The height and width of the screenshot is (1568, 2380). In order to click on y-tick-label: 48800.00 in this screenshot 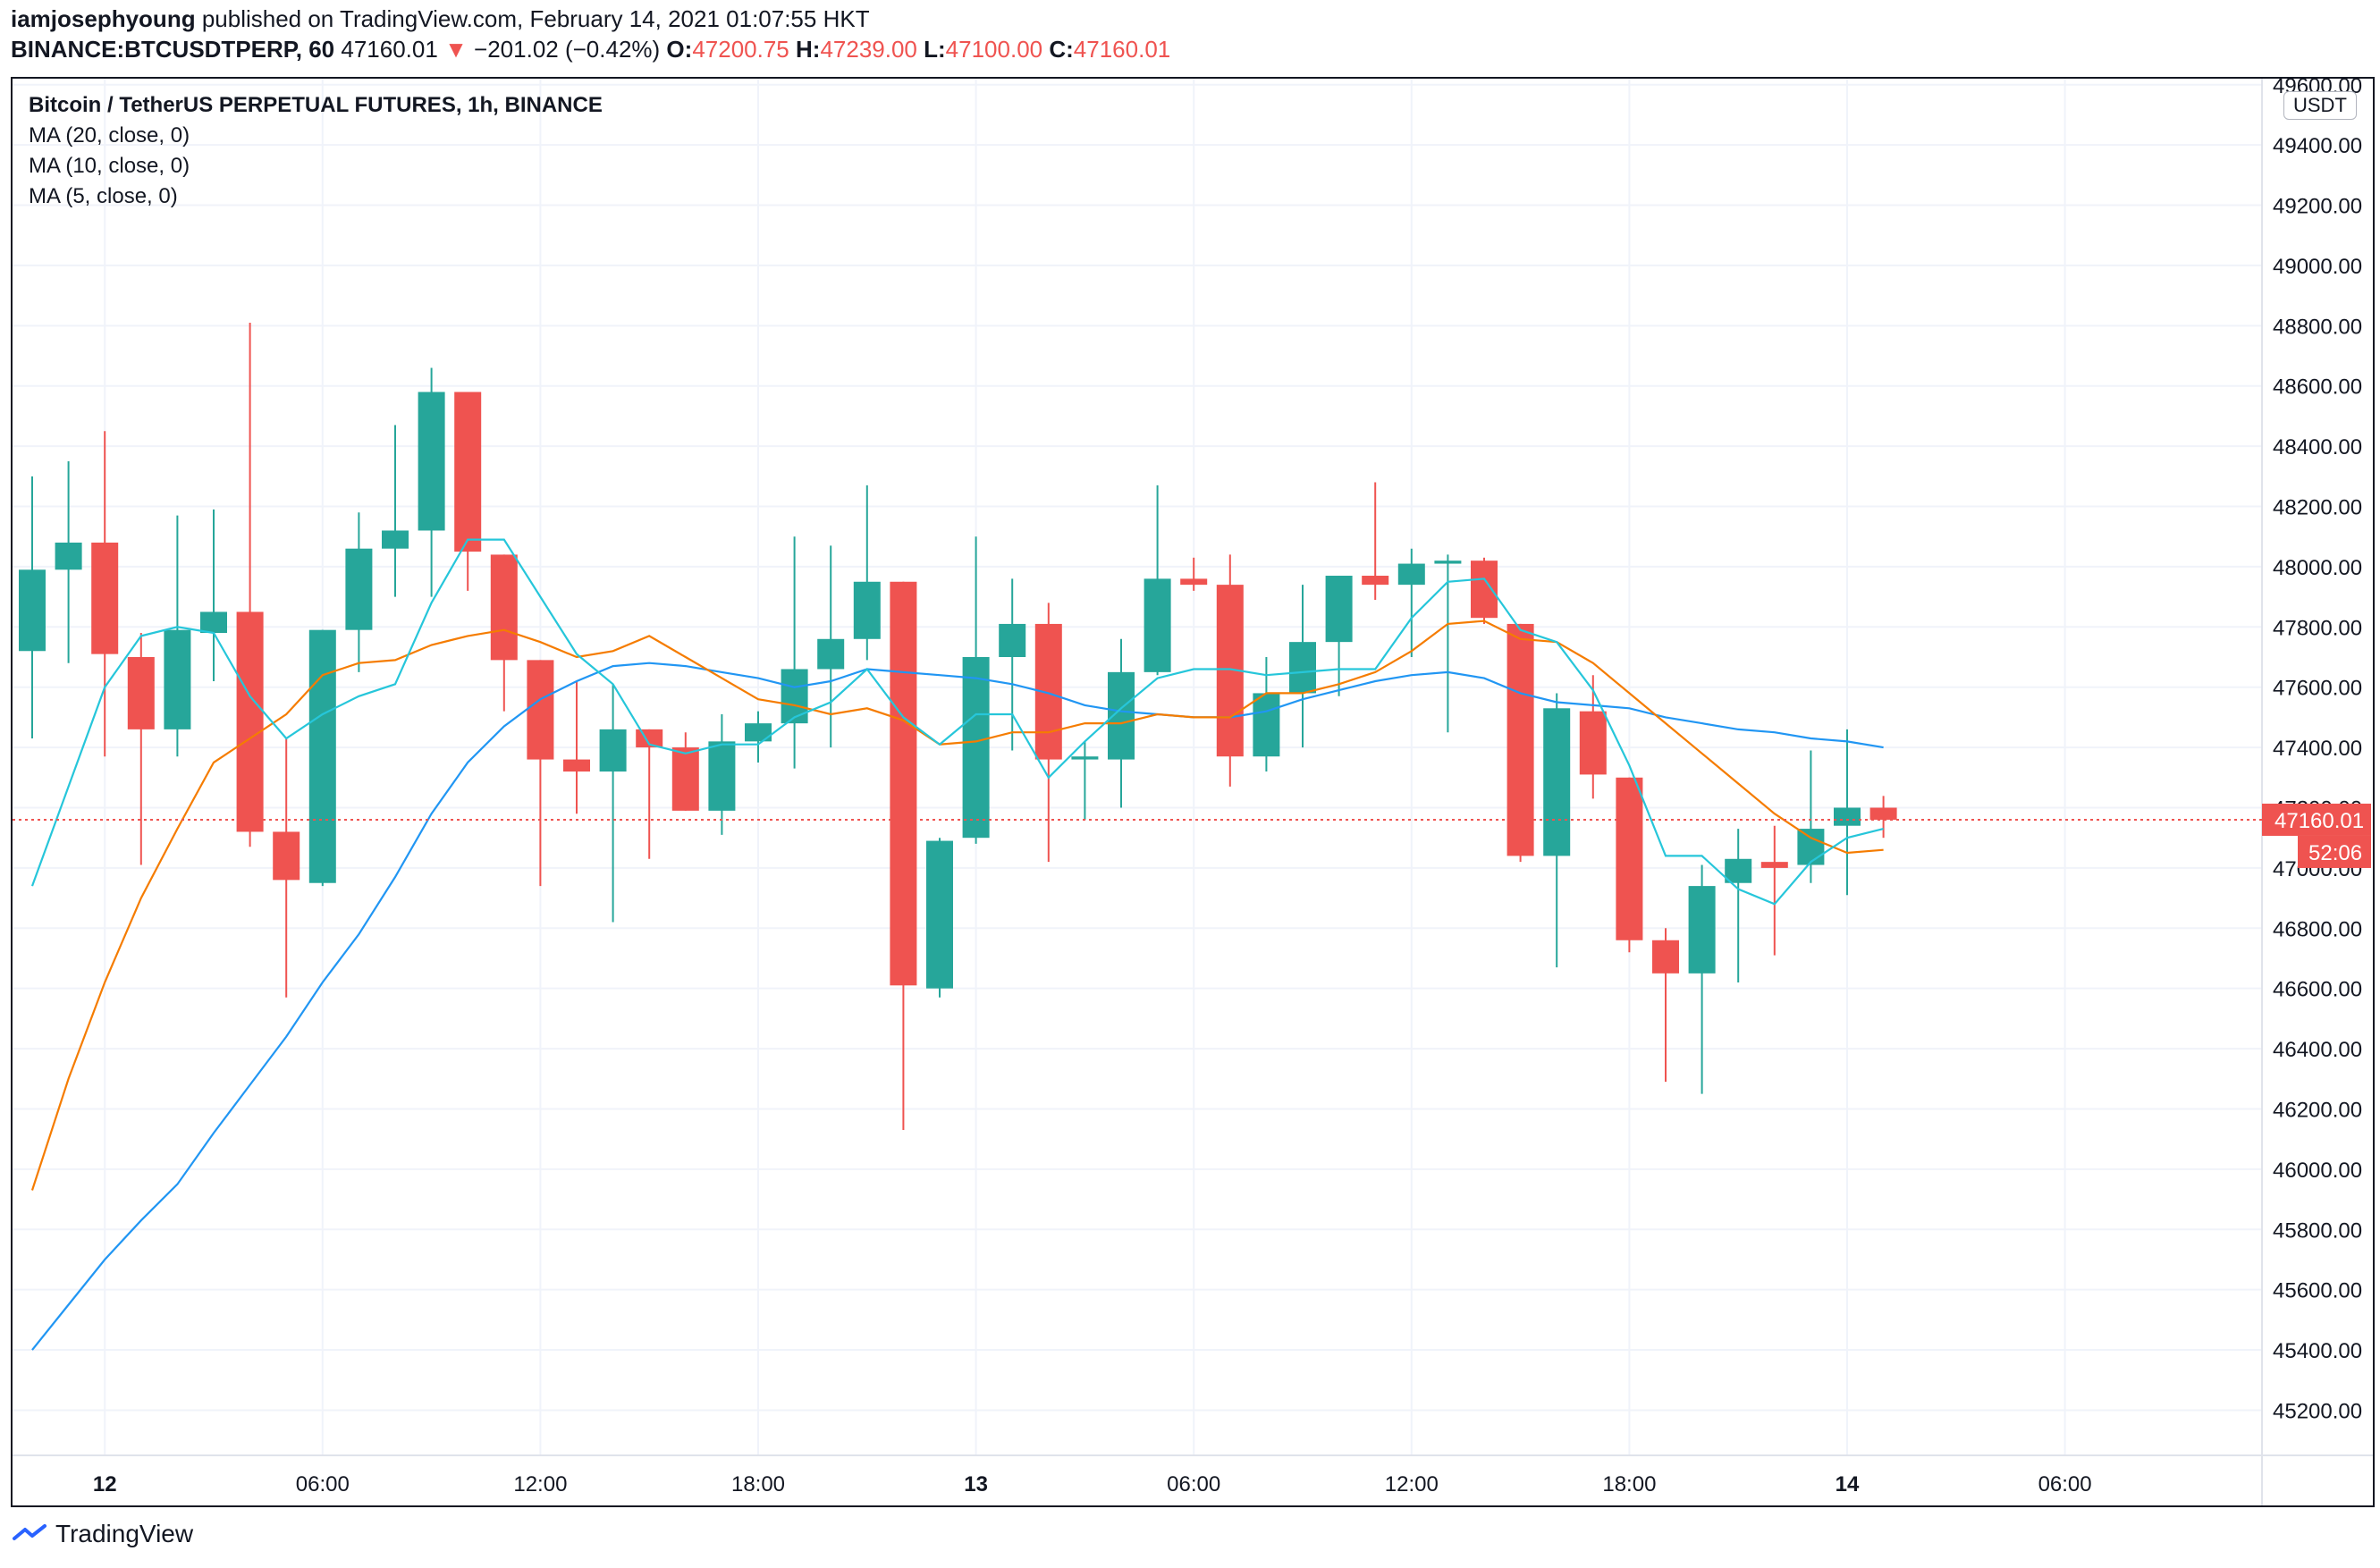, I will do `click(2317, 327)`.